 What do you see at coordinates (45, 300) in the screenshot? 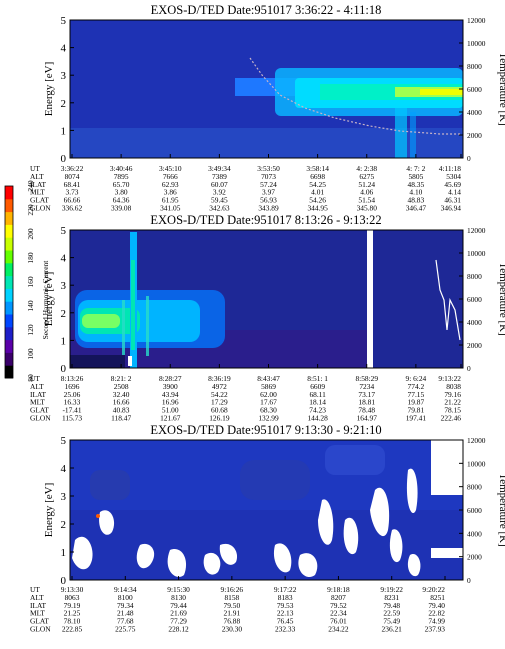
I see `colorbar-label: Second Harmonic Current` at bounding box center [45, 300].